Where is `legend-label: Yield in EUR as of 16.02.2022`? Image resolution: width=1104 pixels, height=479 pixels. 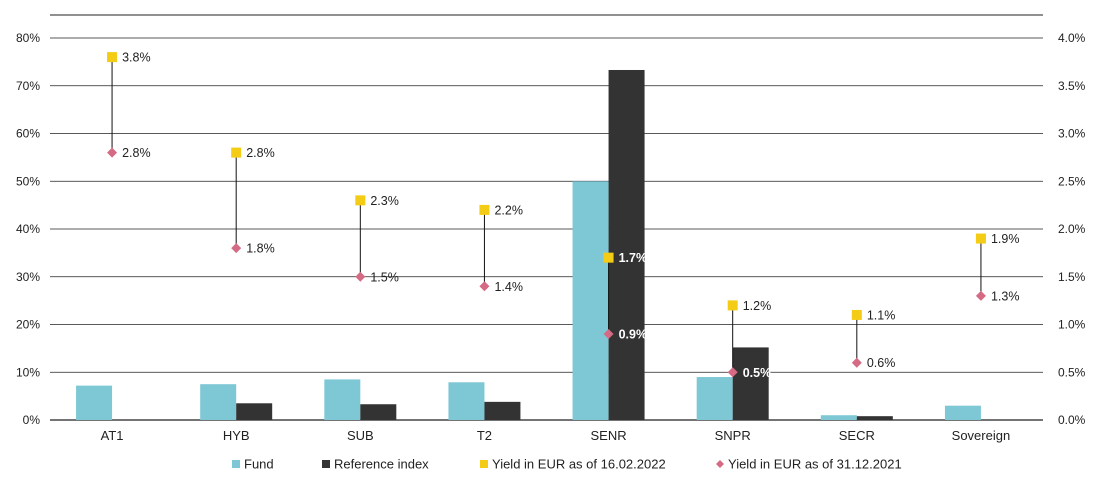
legend-label: Yield in EUR as of 16.02.2022 is located at coordinates (579, 464).